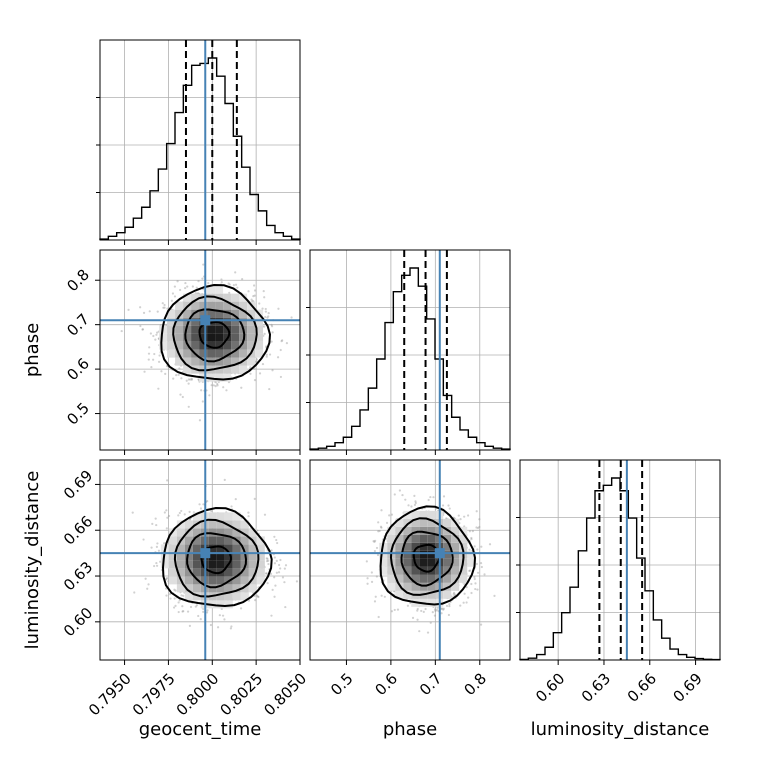 This screenshot has height=760, width=760. Describe the element at coordinates (620, 560) in the screenshot. I see `panel-frame` at that location.